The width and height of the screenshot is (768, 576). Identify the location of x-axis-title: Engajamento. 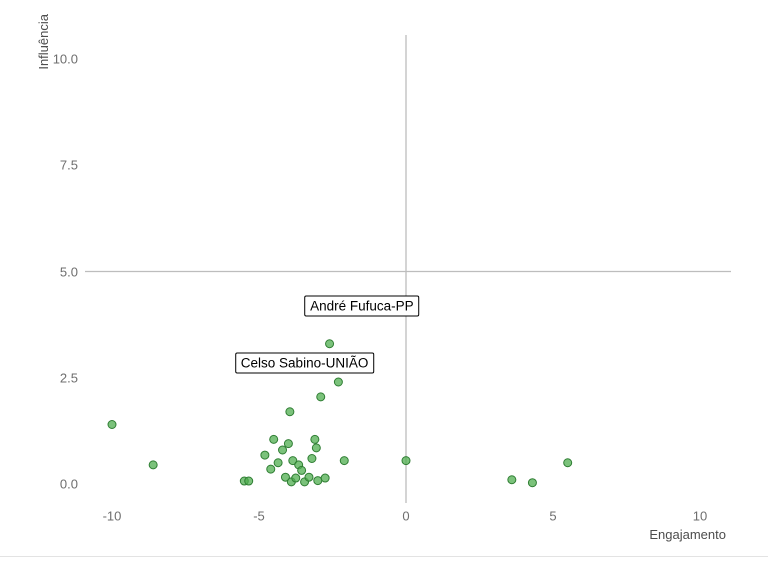
(687, 534).